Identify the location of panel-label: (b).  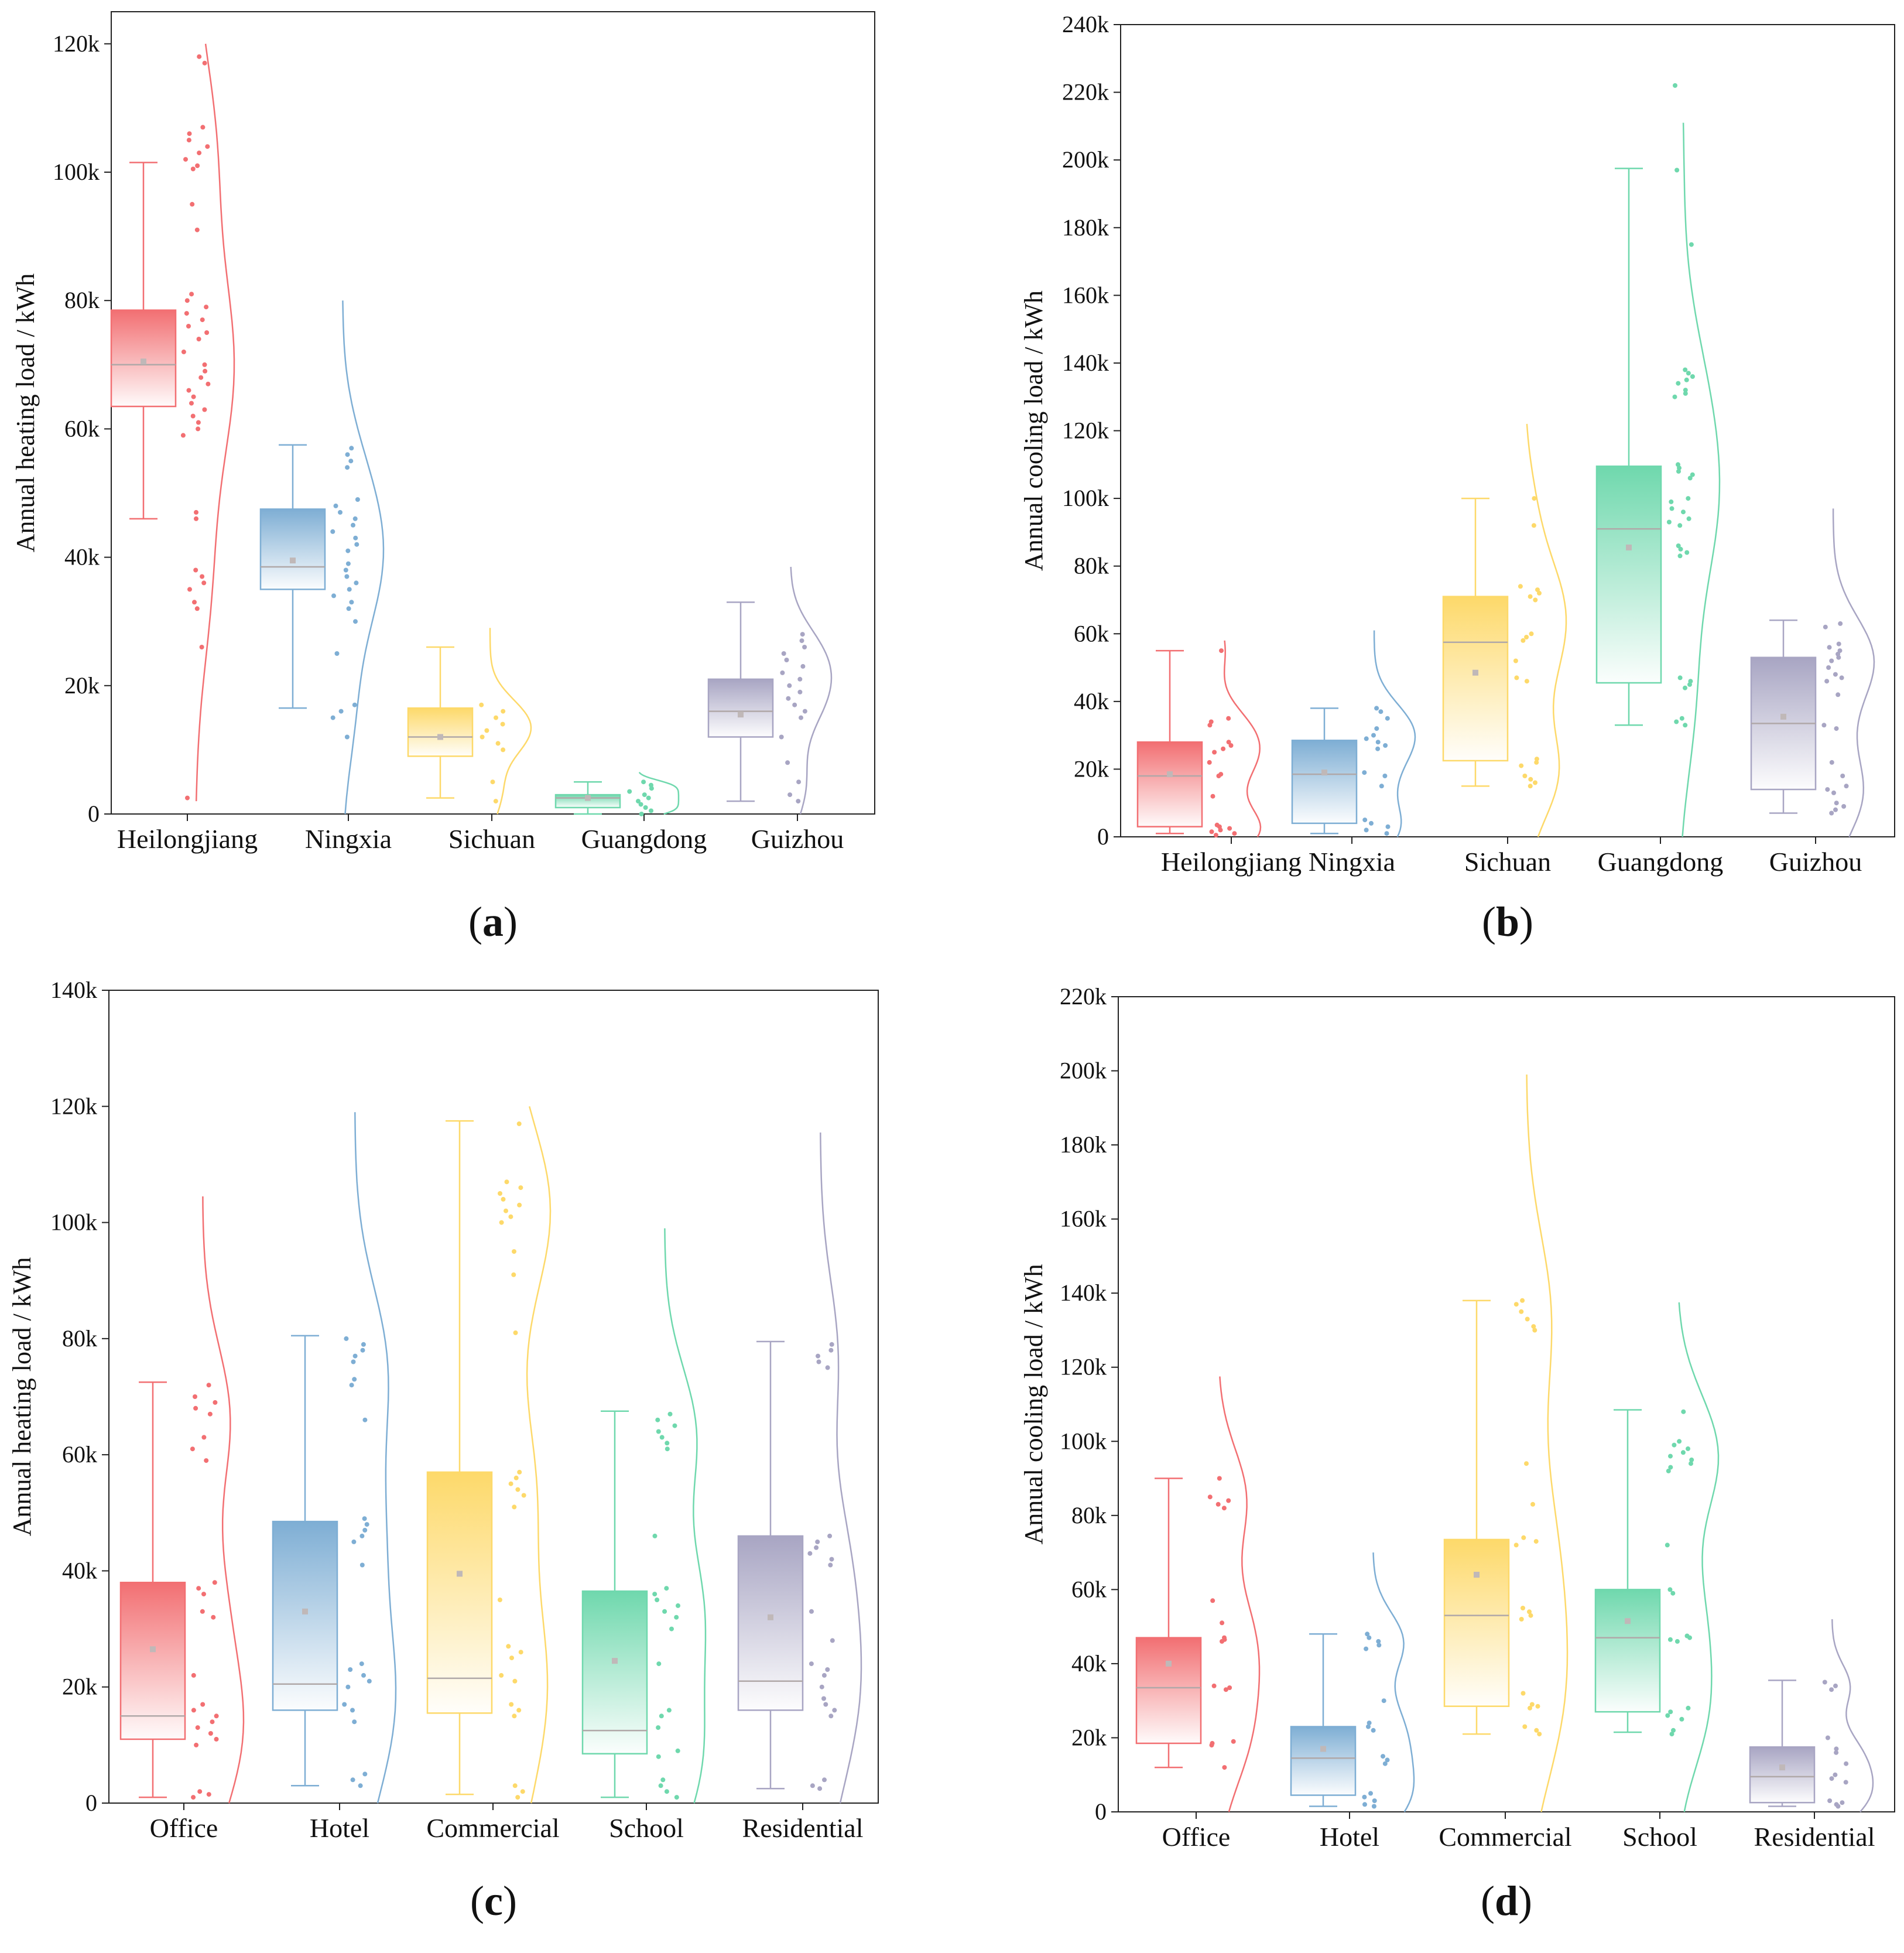
(1507, 921).